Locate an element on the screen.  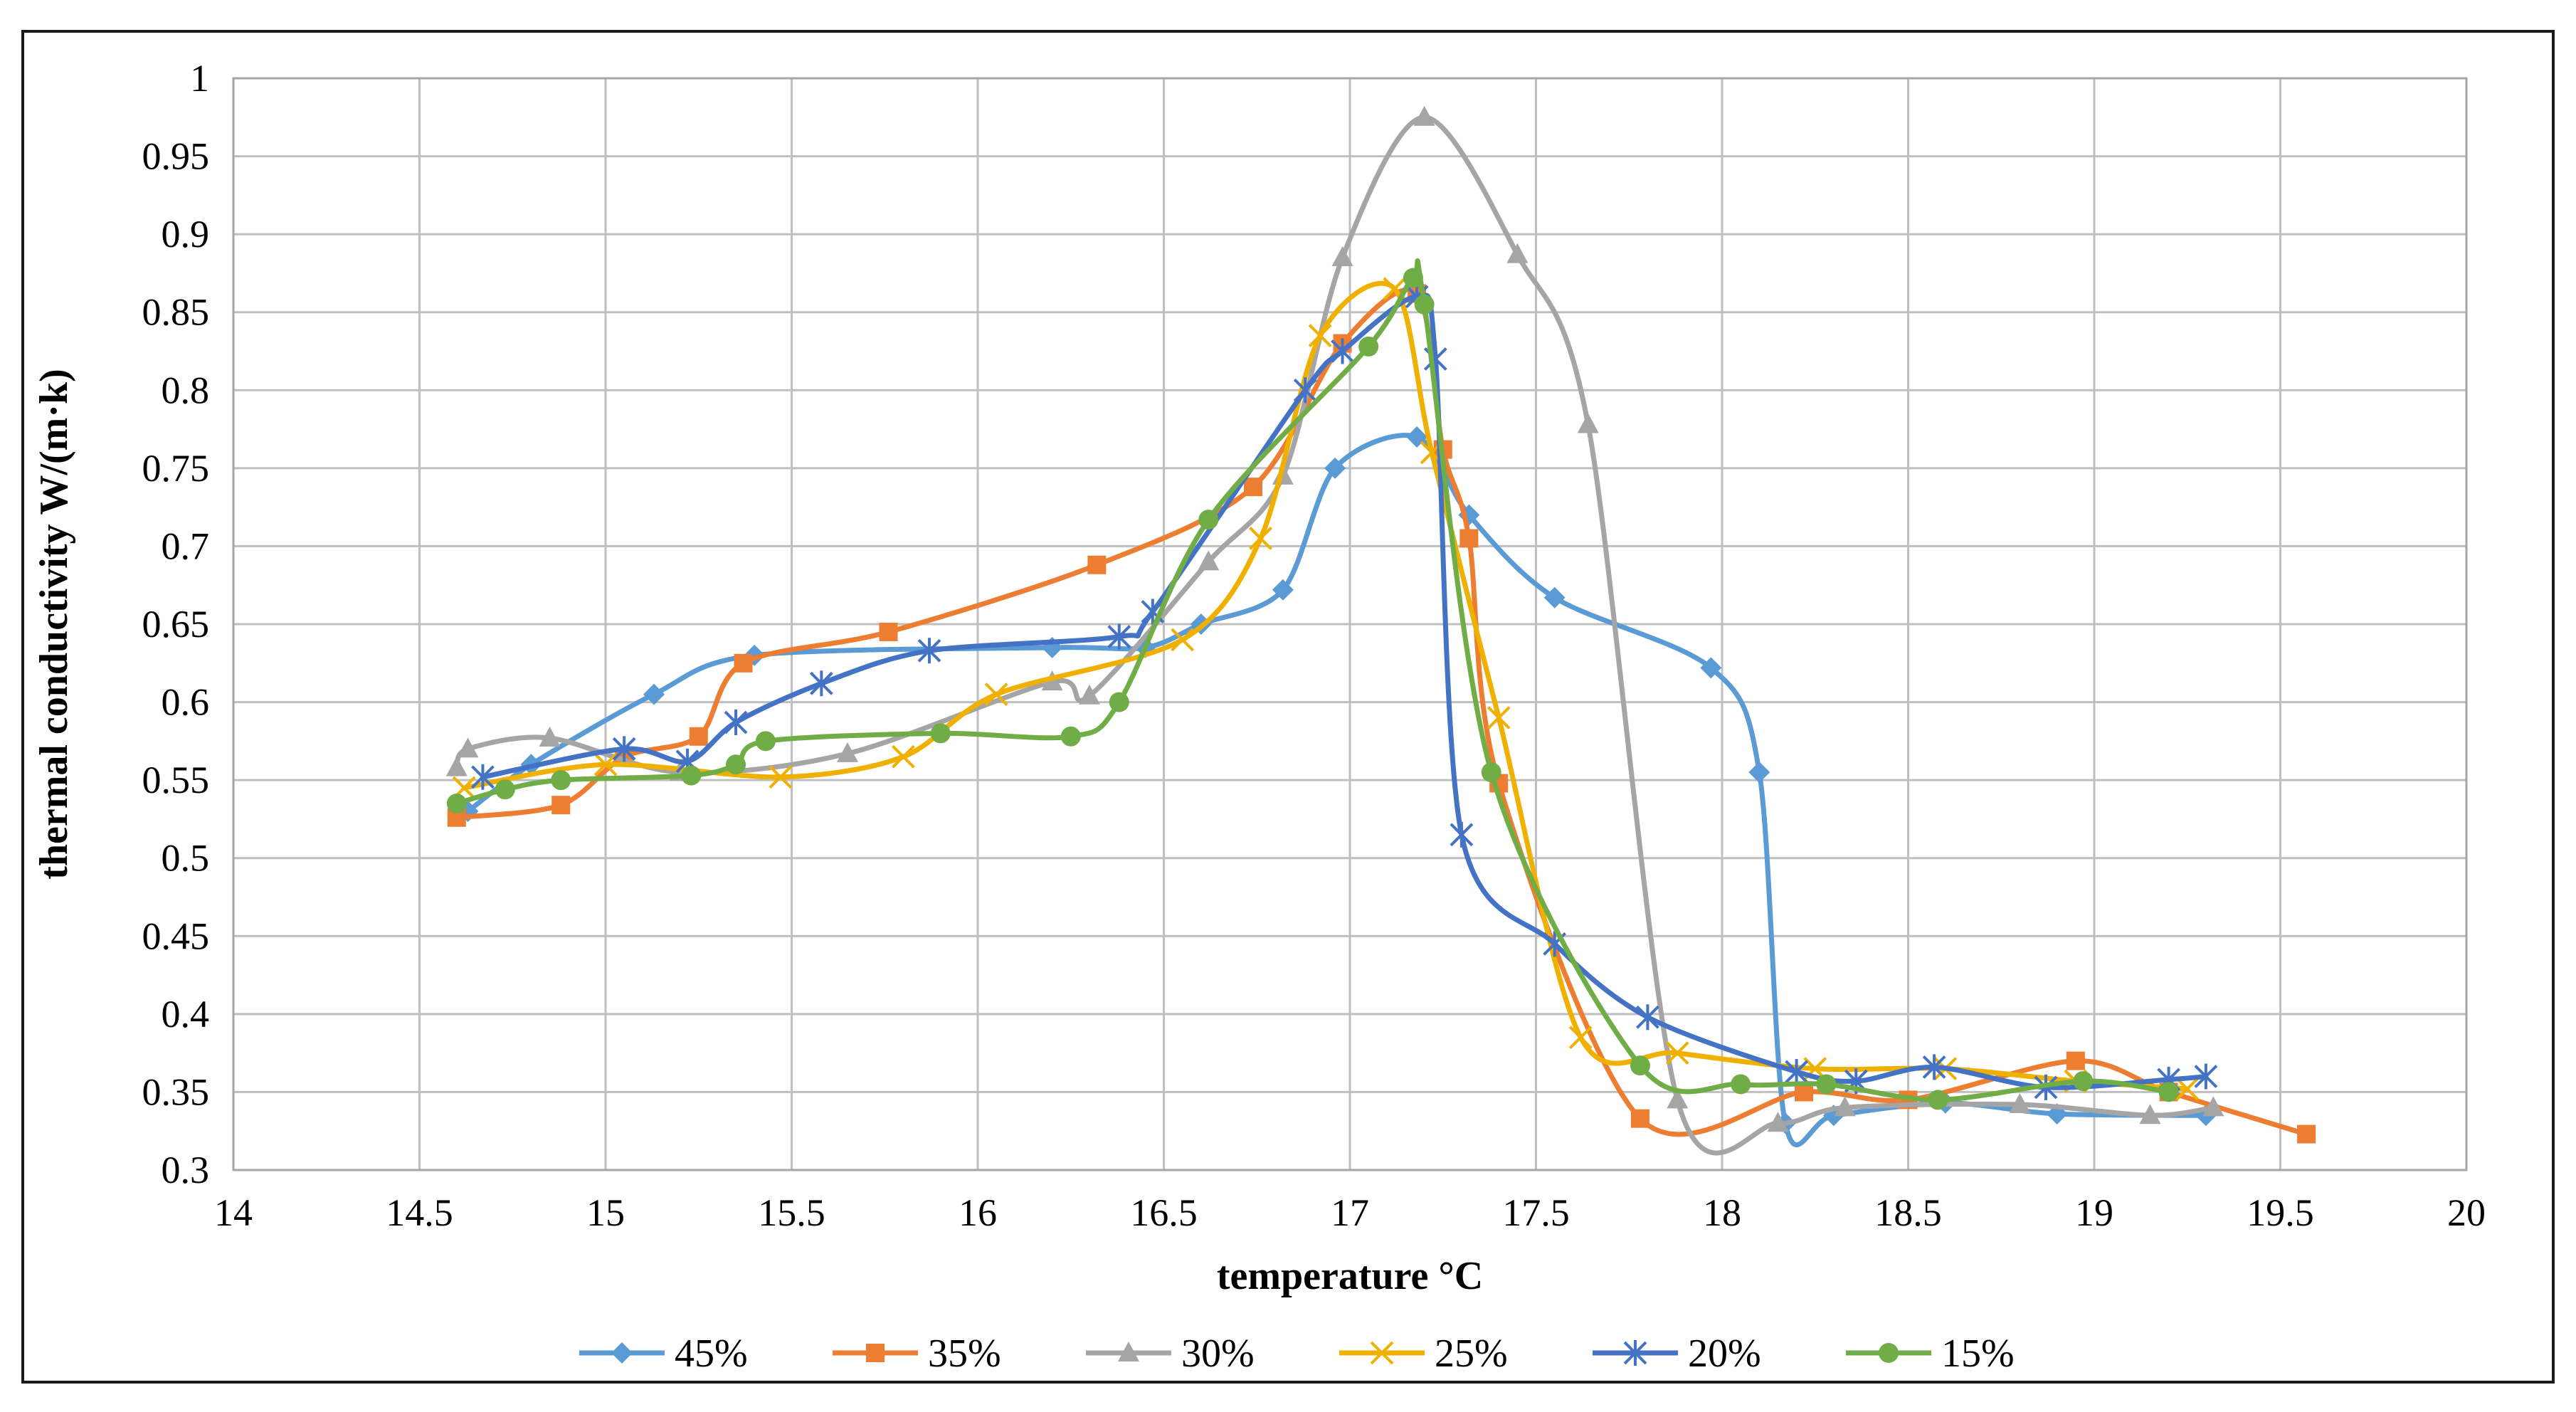
legend-label: 25% is located at coordinates (1471, 1354).